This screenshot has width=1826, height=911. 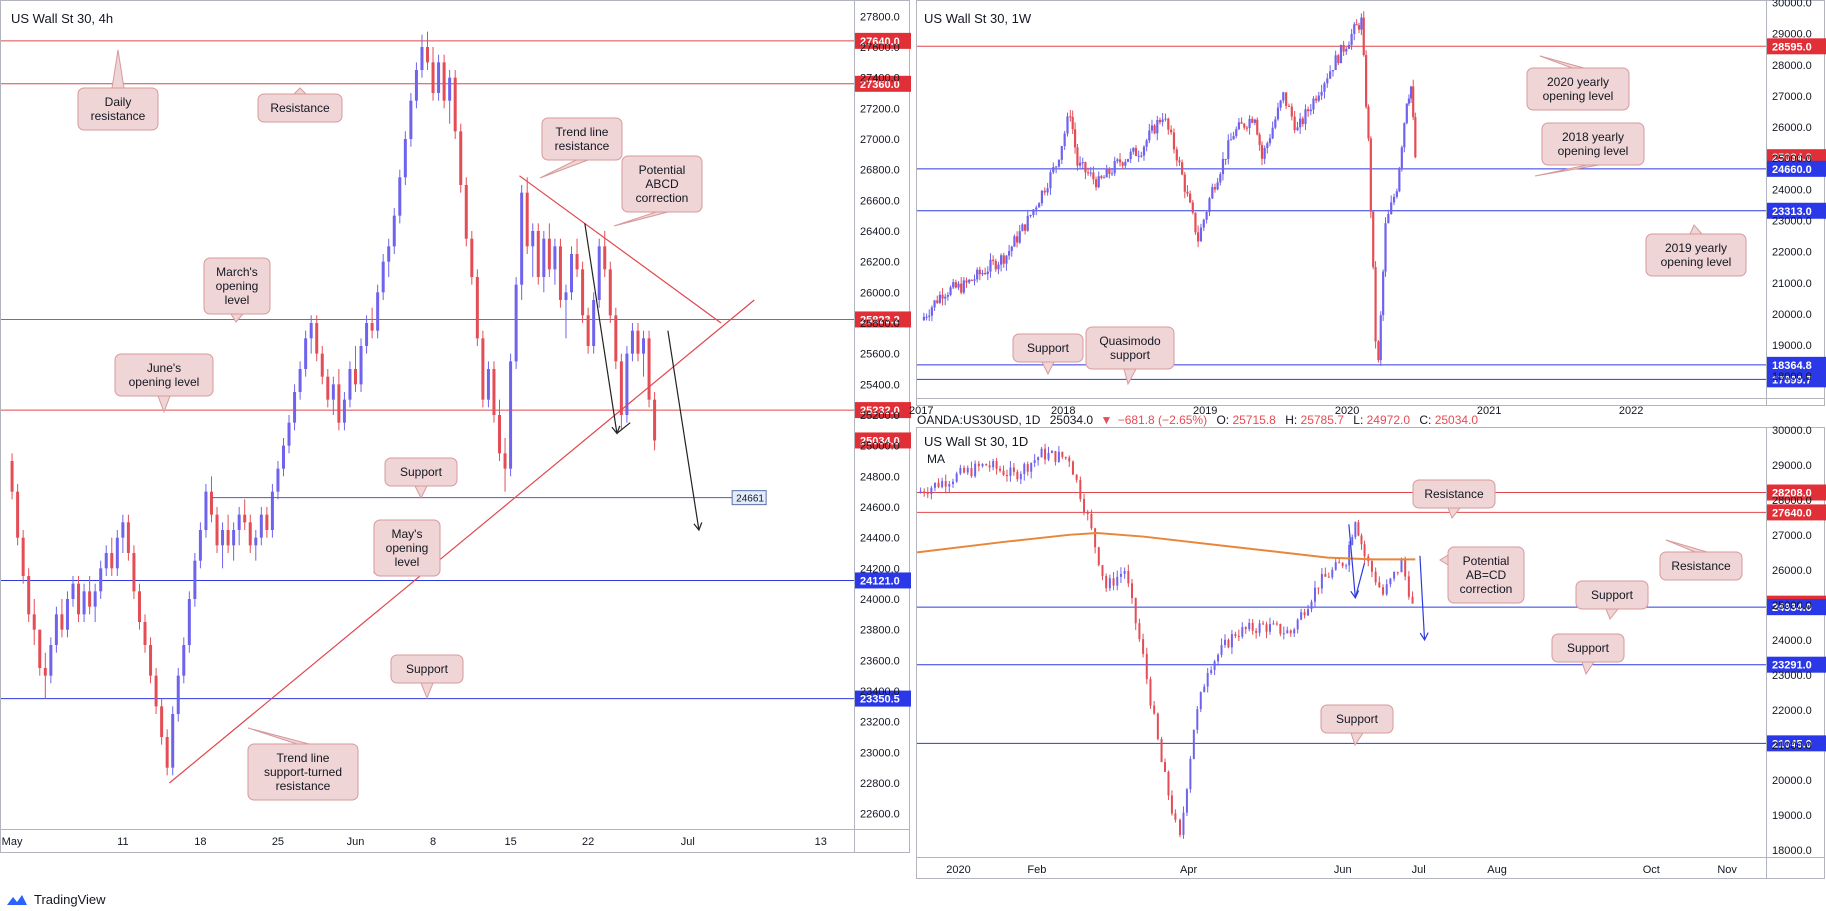 What do you see at coordinates (1276, 411) in the screenshot?
I see `w1-time-axis: 2017 2018 2019 2020 2021 2022` at bounding box center [1276, 411].